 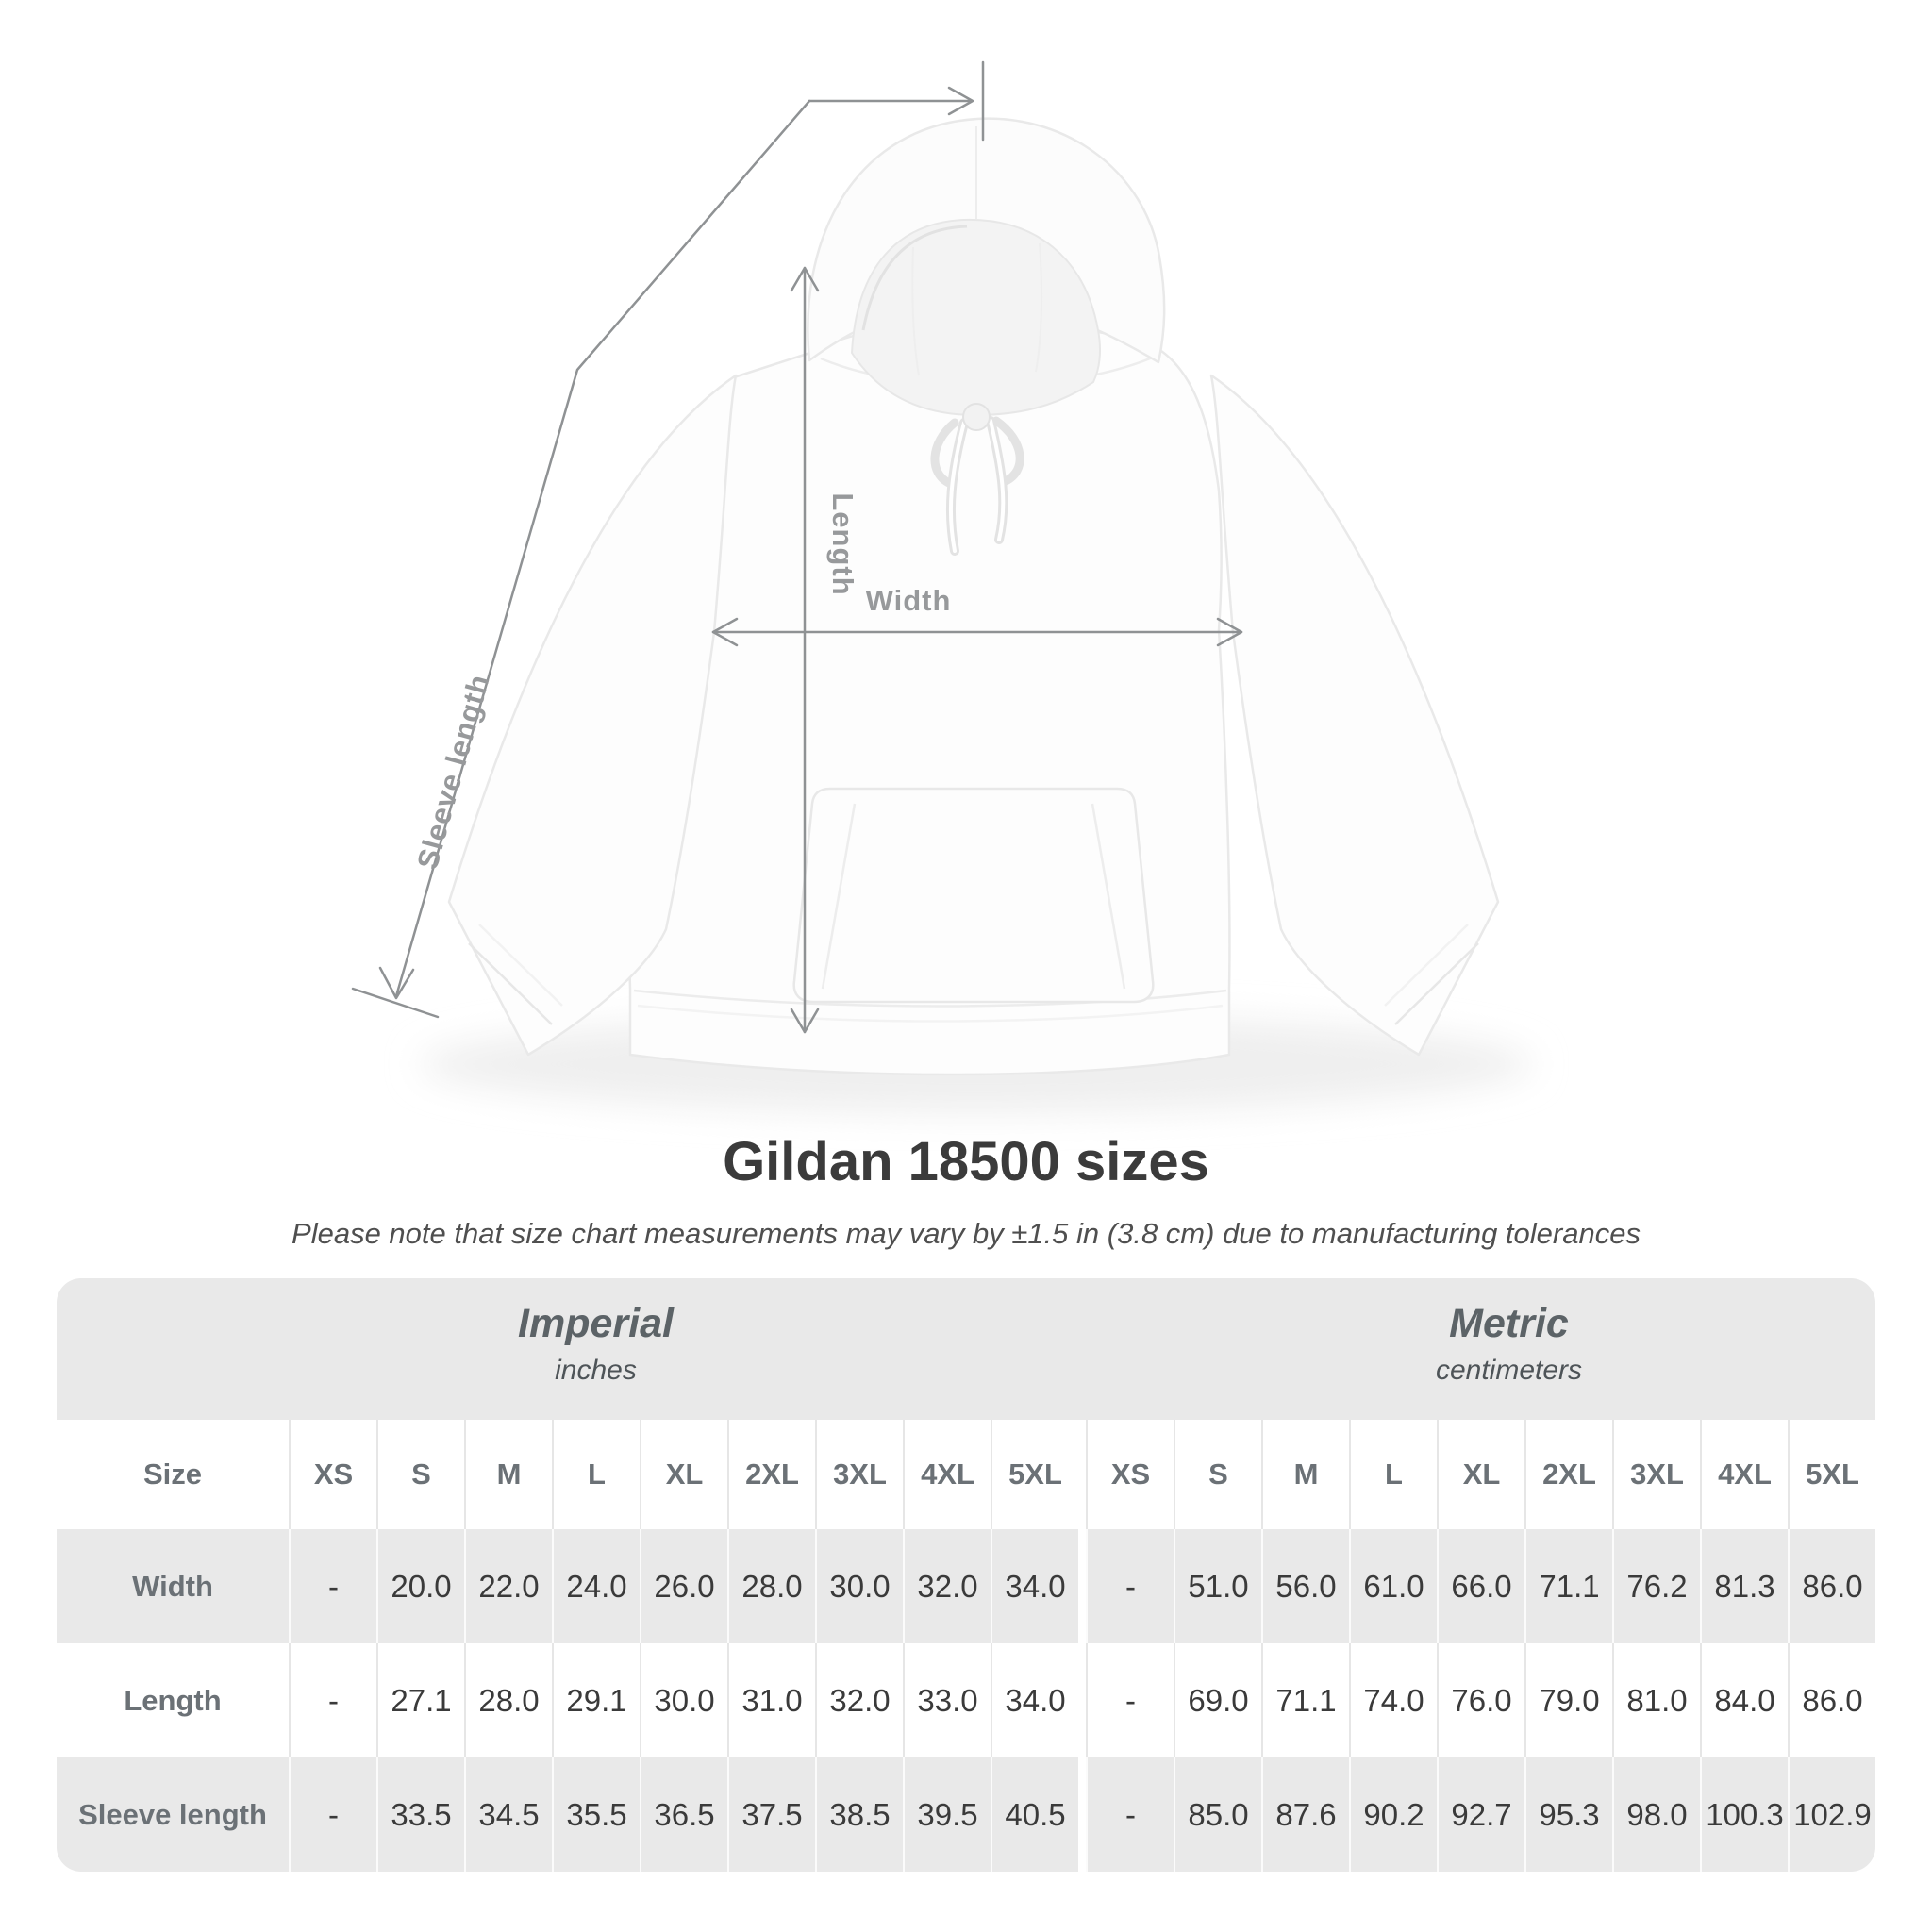 I want to click on table-cell: 29.1, so click(x=596, y=1700).